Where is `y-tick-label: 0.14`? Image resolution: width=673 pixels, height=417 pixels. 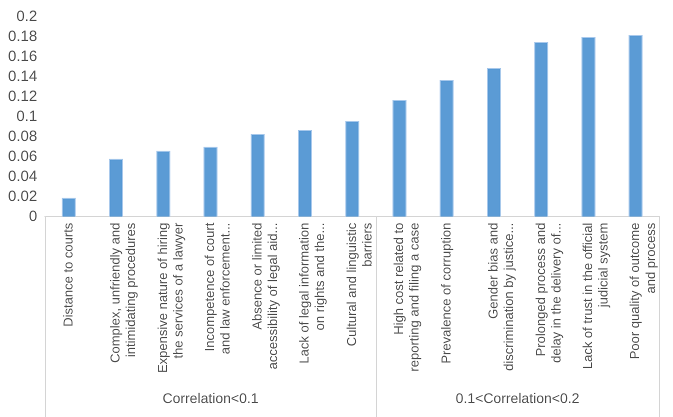
y-tick-label: 0.14 is located at coordinates (23, 77).